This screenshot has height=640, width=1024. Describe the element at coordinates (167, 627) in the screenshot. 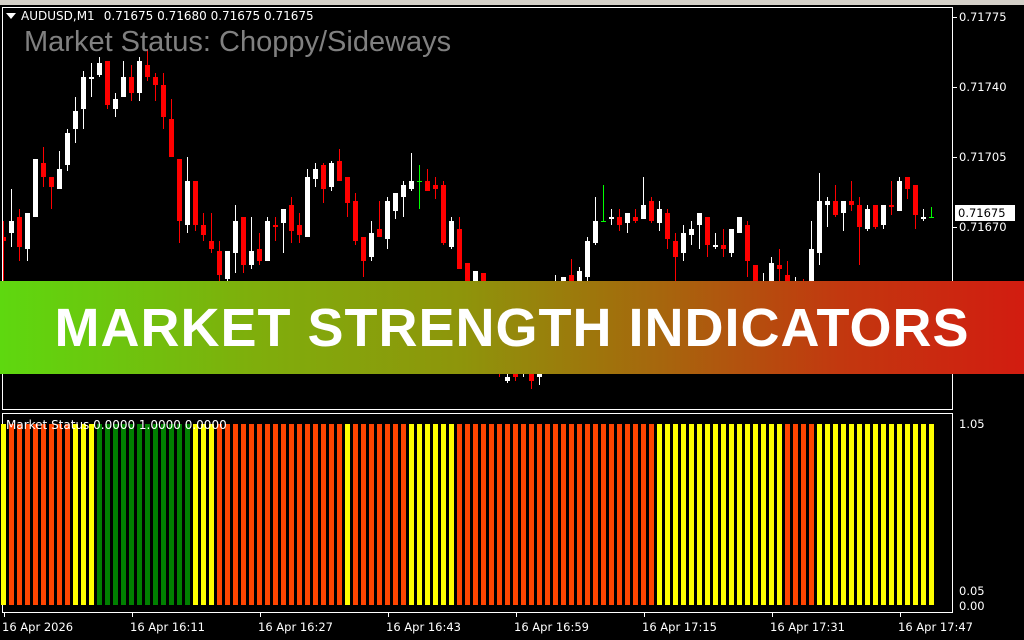

I see `time-label: 16 Apr 16:11` at that location.